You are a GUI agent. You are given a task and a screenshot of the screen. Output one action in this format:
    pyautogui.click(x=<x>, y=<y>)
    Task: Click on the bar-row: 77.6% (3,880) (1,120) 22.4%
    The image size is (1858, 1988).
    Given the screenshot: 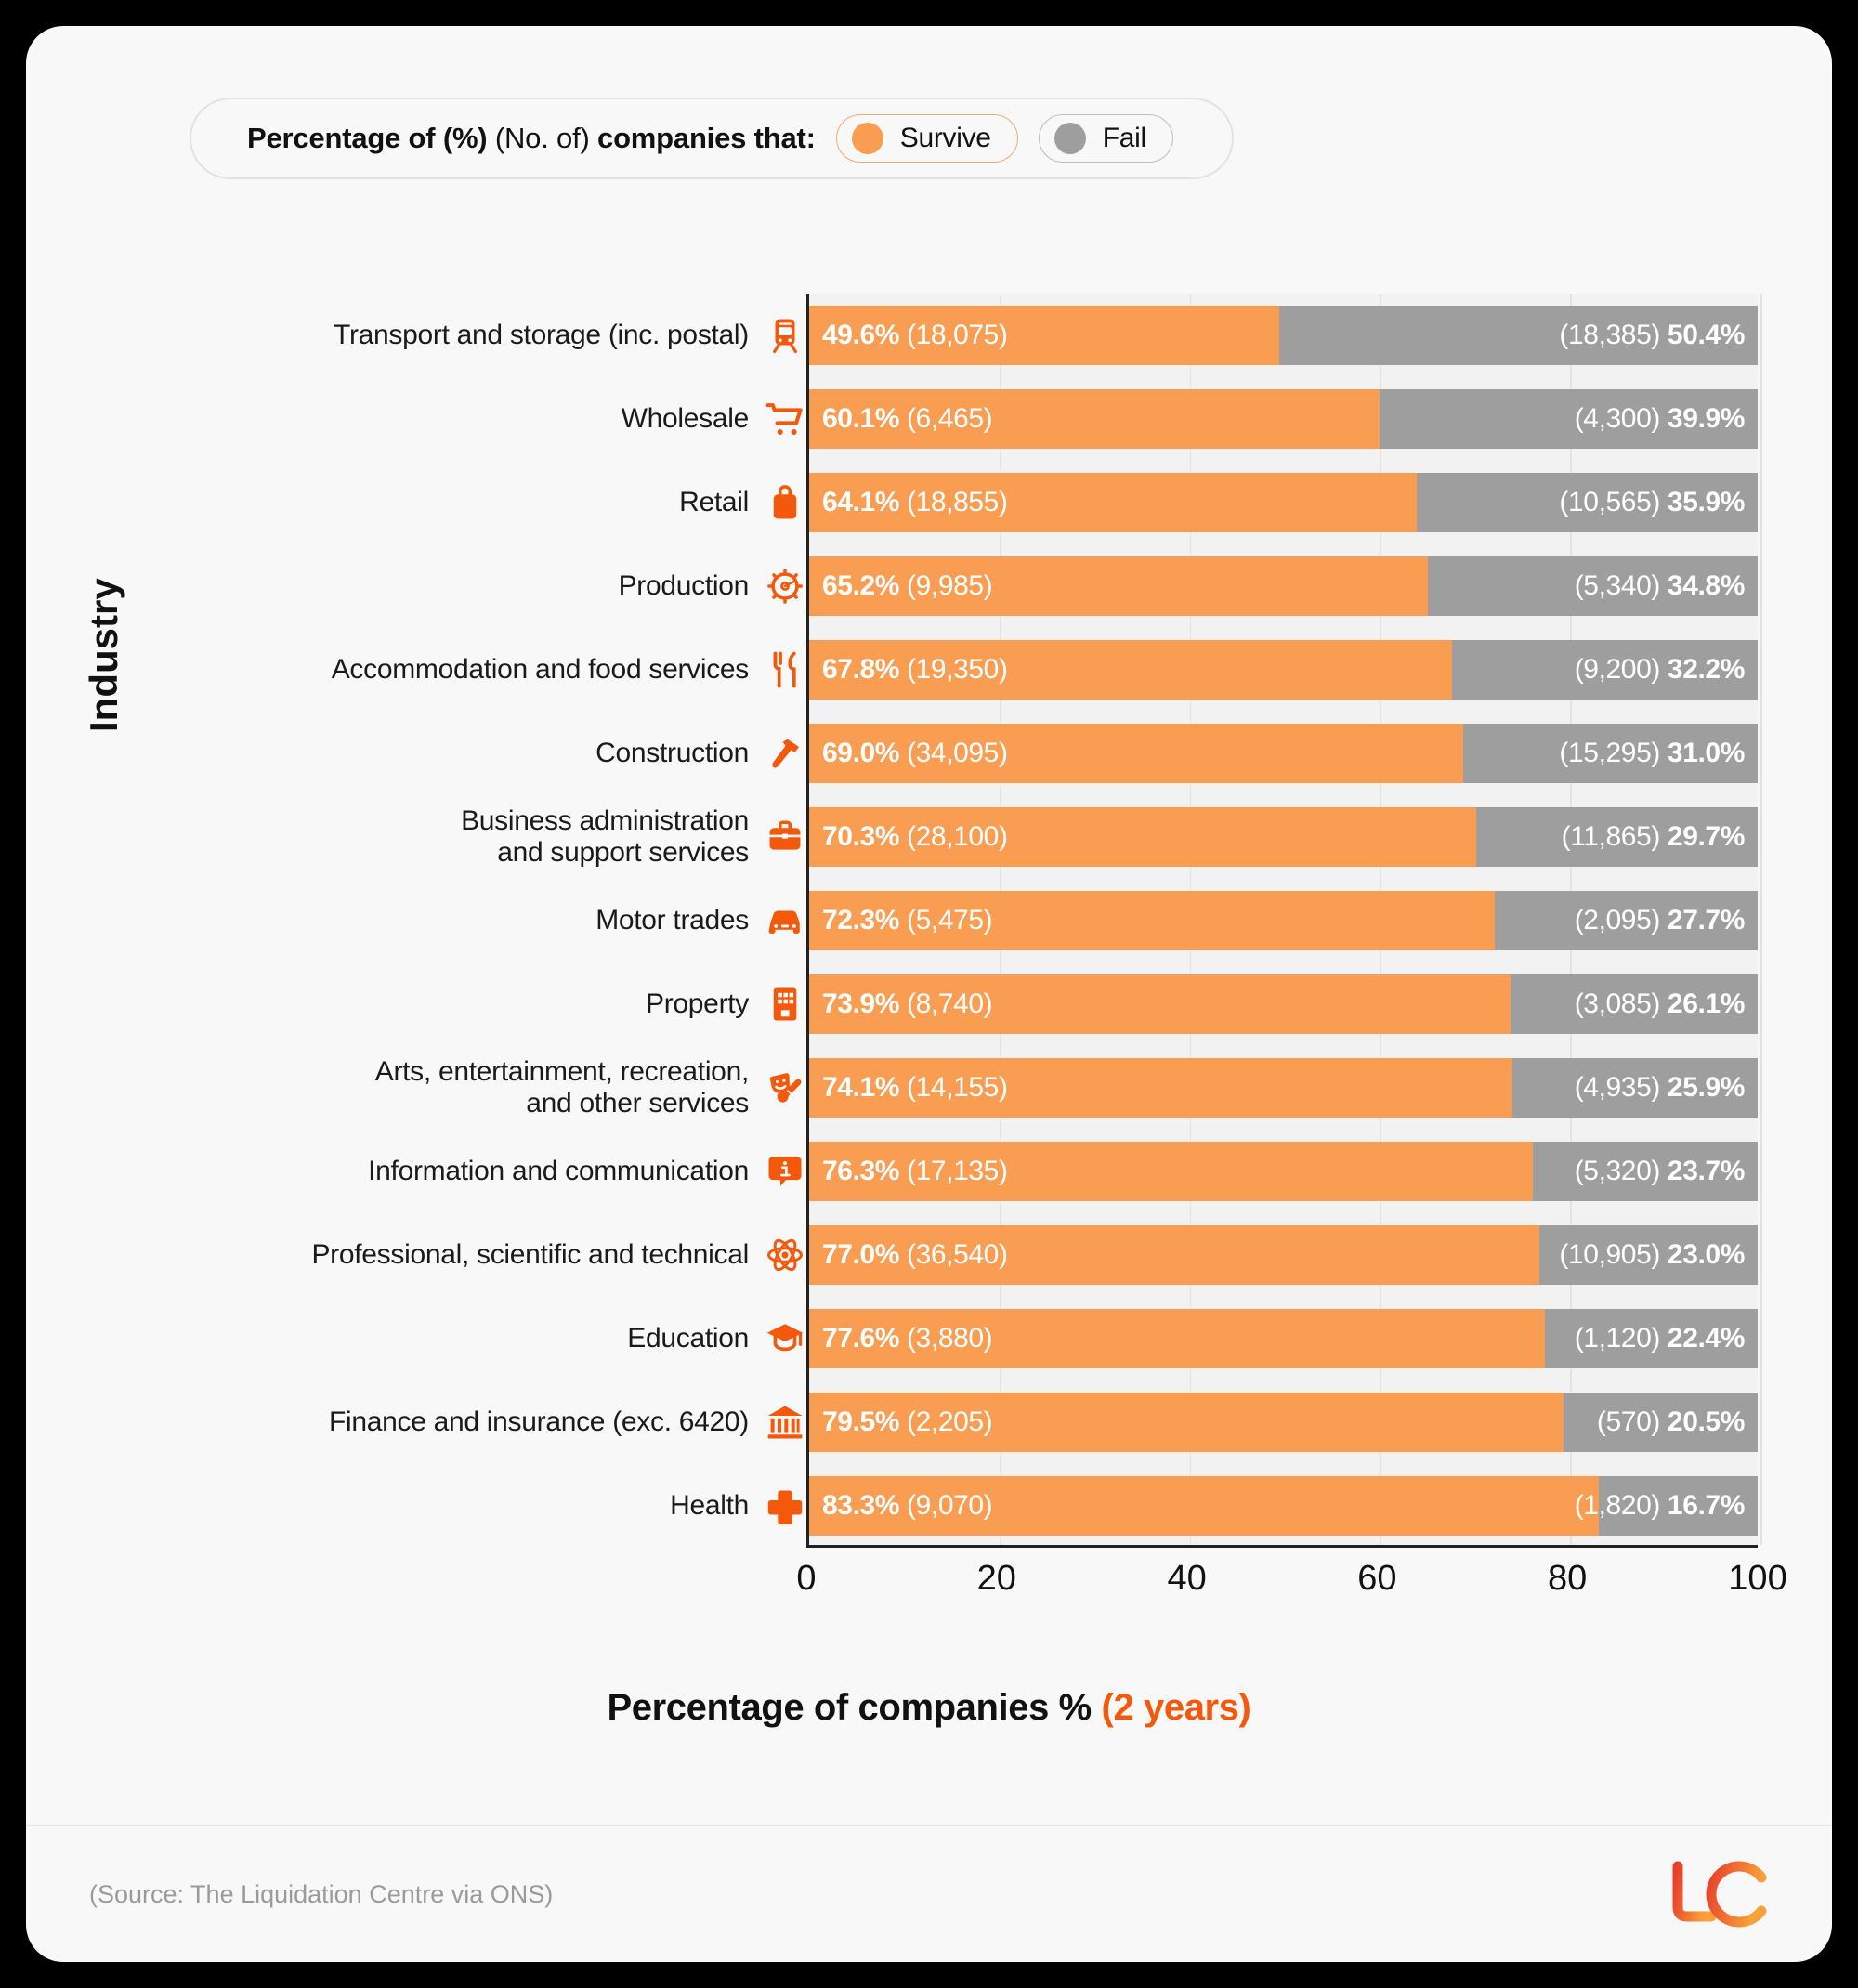 What is the action you would take?
    pyautogui.click(x=1283, y=1339)
    